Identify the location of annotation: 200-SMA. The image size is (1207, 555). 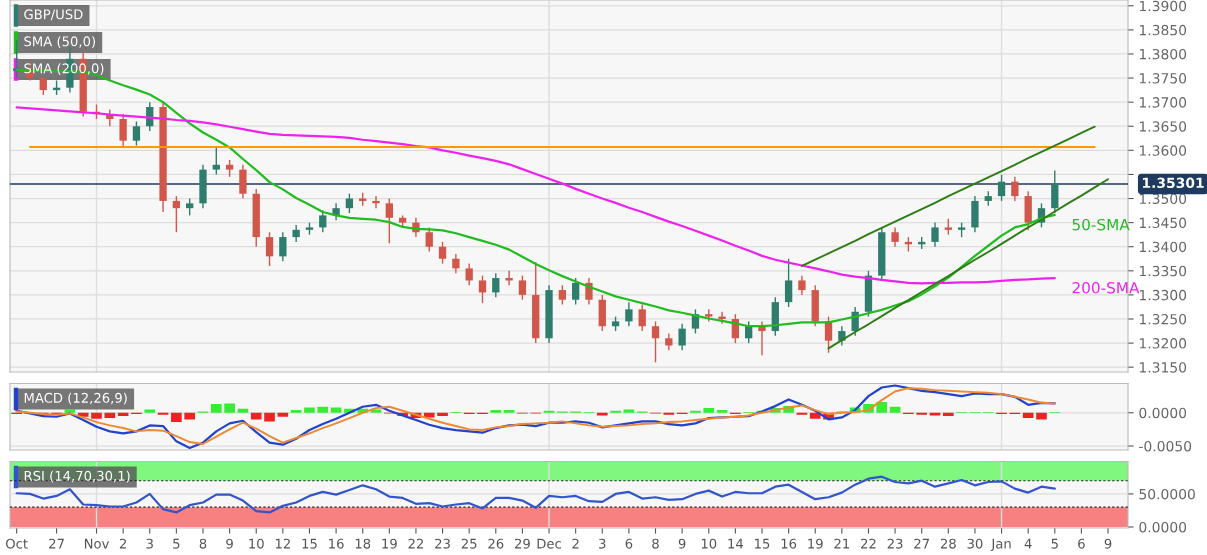
(1106, 288).